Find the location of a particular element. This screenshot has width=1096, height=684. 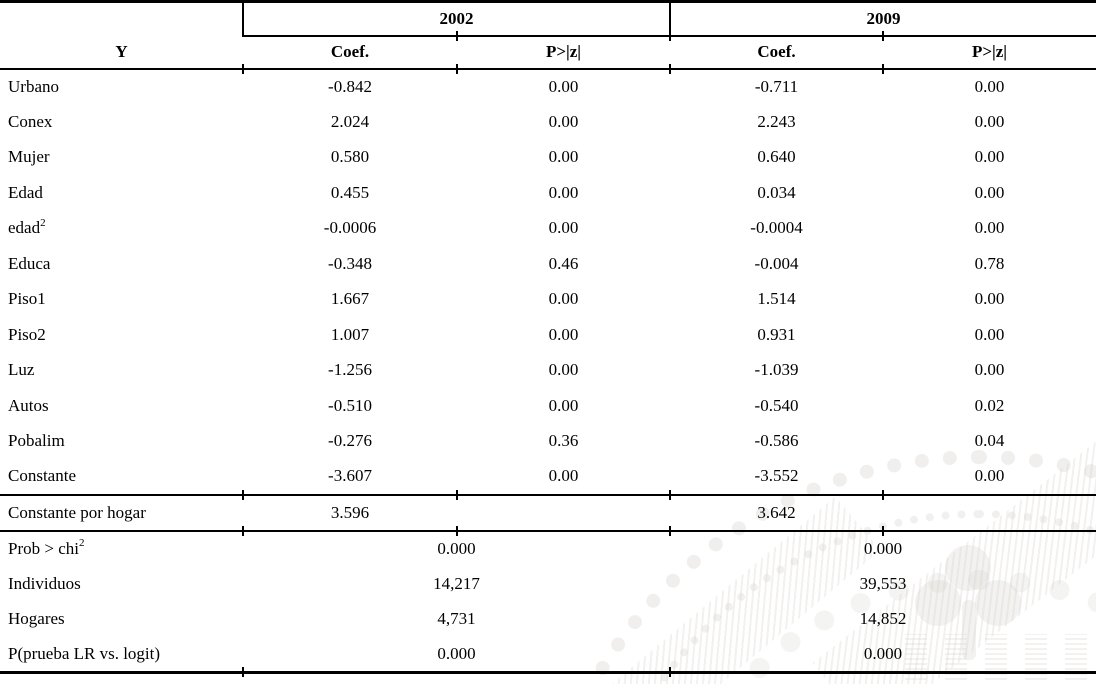

row-label: Constante por hogar is located at coordinates (121, 512).